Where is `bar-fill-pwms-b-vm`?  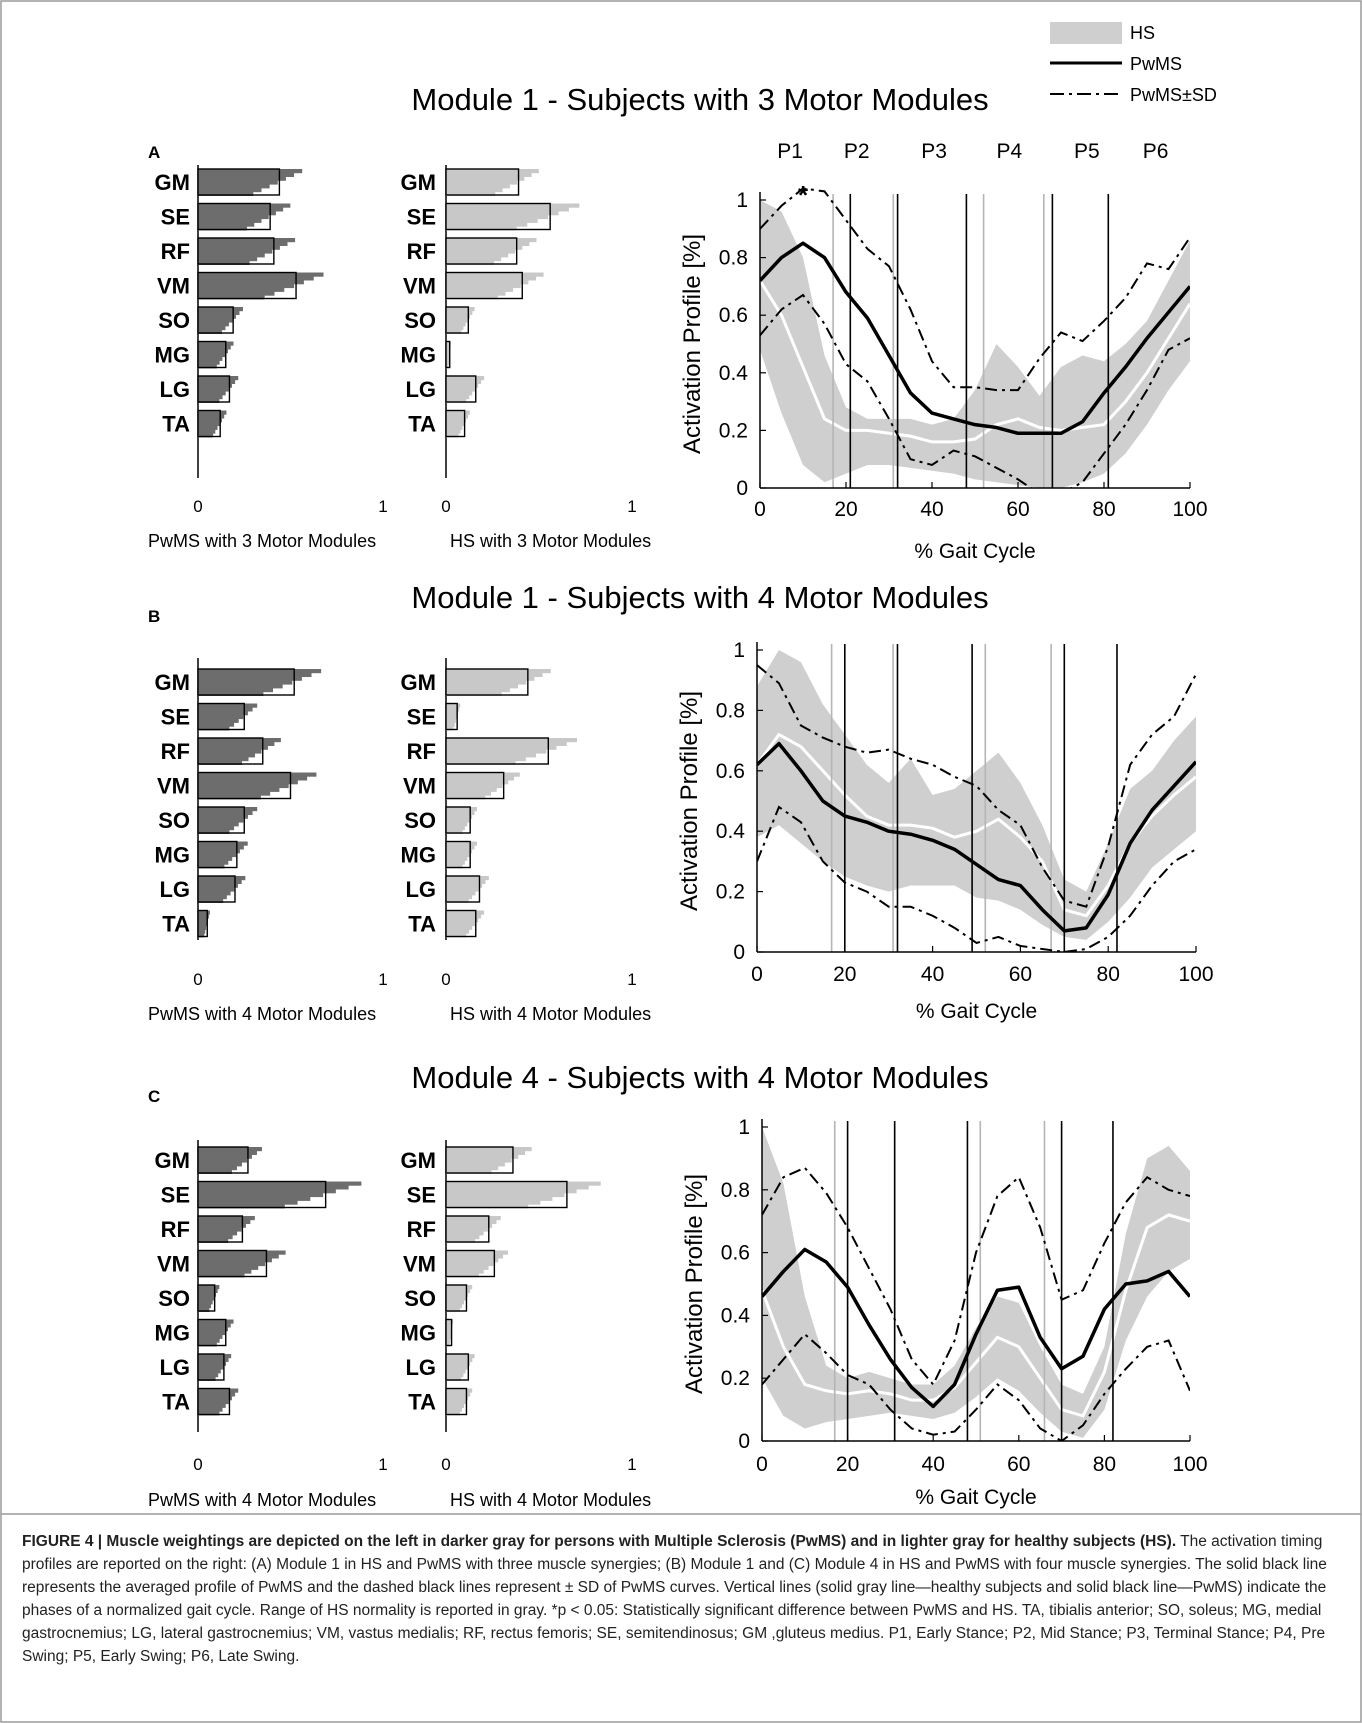 bar-fill-pwms-b-vm is located at coordinates (234, 793).